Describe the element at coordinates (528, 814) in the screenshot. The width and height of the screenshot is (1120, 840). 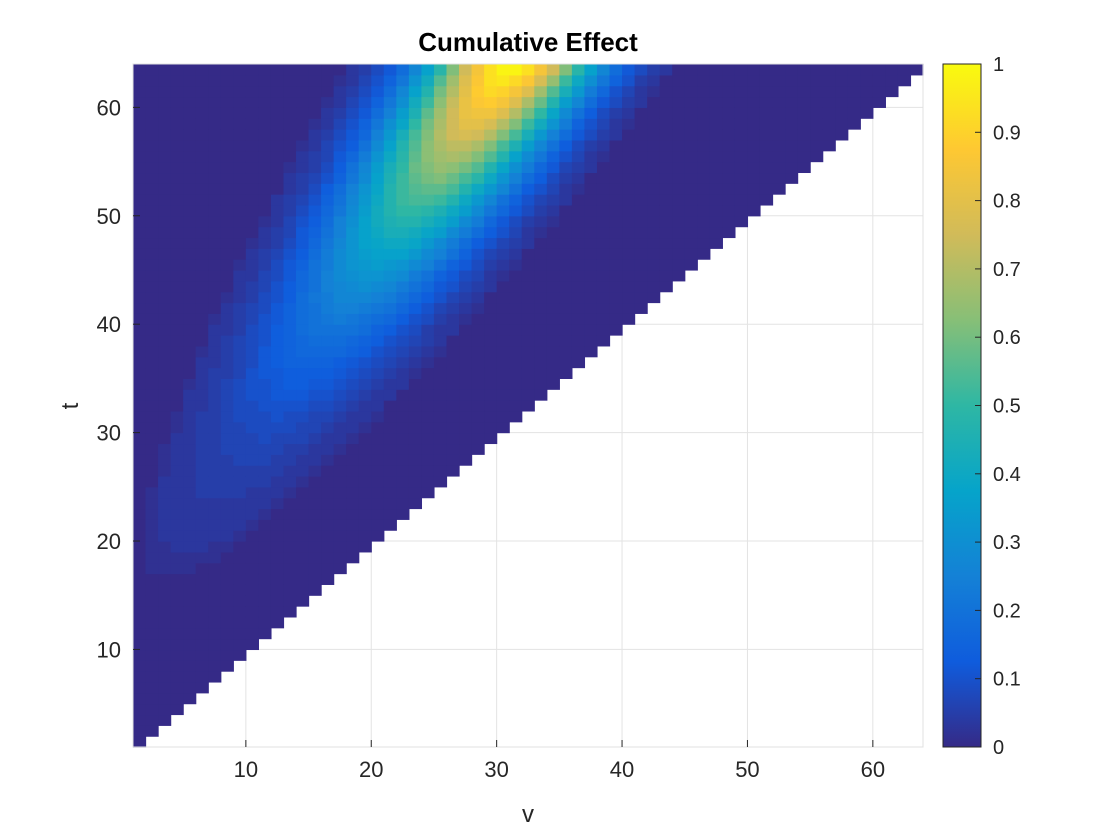
I see `x-axis-label: v` at that location.